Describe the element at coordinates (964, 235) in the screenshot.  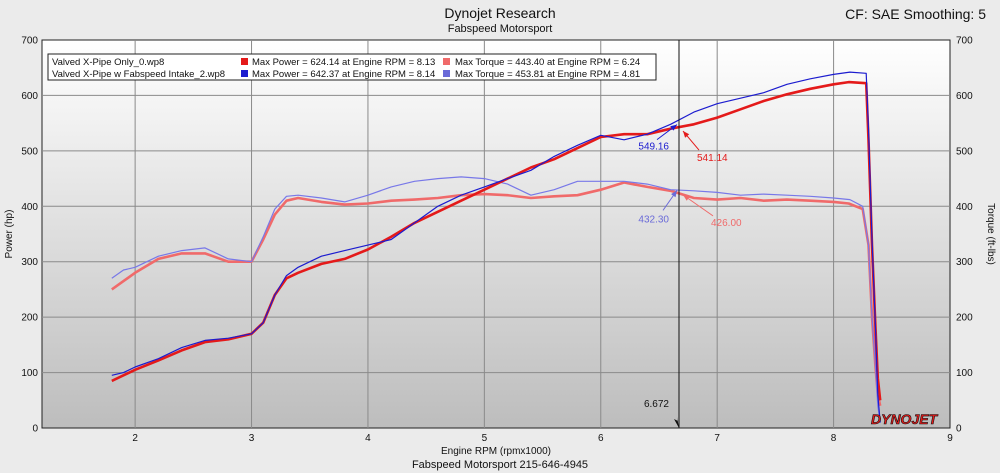
I see `y-right-tick-labels: 0 100 200 300 400 500 600 700` at that location.